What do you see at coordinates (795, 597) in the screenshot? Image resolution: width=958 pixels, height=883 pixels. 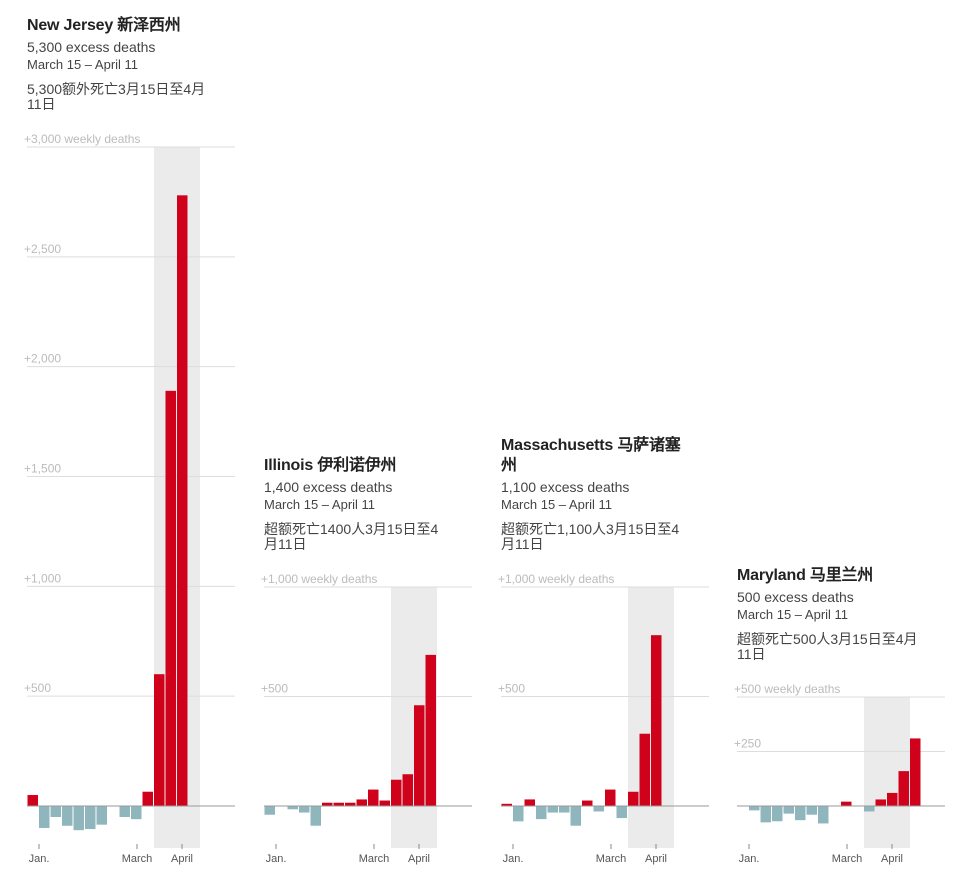 I see `panel-subtitle: 500 excess deaths` at bounding box center [795, 597].